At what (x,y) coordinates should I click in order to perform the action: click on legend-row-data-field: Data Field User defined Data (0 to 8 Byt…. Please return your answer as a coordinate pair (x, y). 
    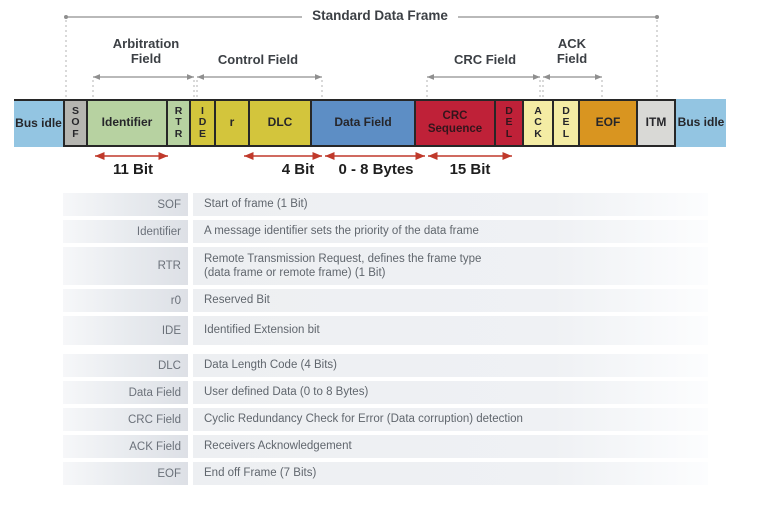
    Looking at the image, I should click on (385, 392).